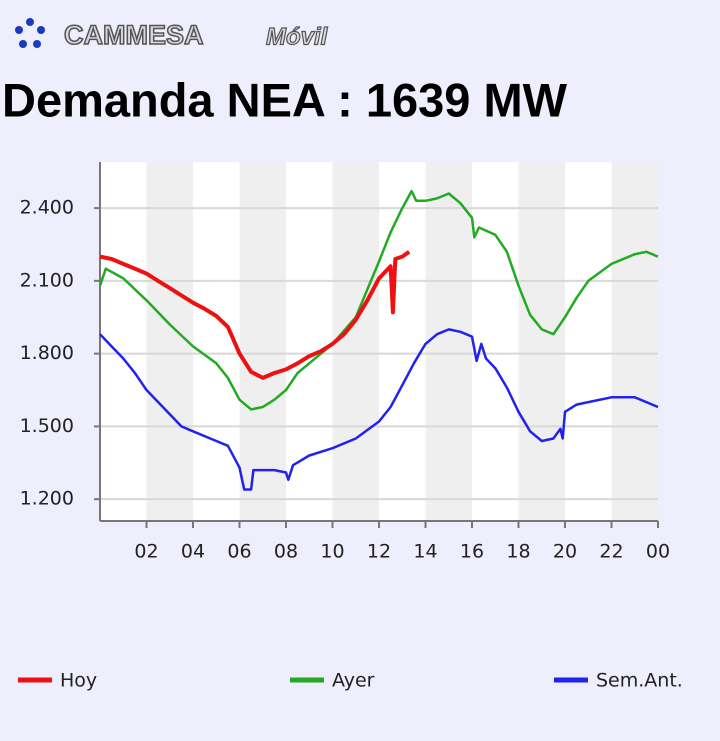 Image resolution: width=720 pixels, height=741 pixels. Describe the element at coordinates (353, 681) in the screenshot. I see `legend-label: Ayer` at that location.